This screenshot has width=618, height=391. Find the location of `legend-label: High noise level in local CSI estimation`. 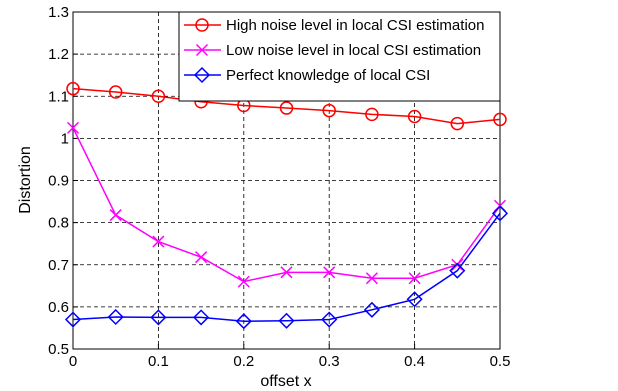

legend-label: High noise level in local CSI estimation is located at coordinates (355, 25).